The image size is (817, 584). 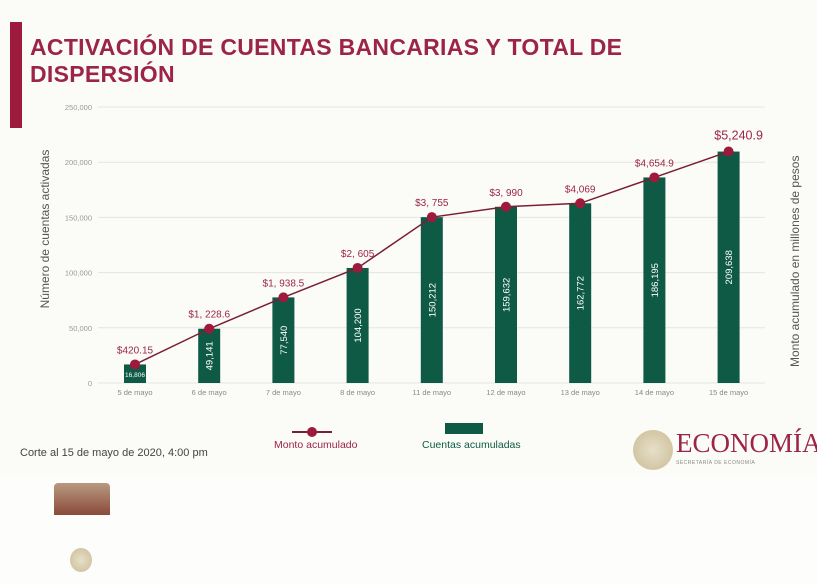 I want to click on bar-value-label: 186,195, so click(x=655, y=280).